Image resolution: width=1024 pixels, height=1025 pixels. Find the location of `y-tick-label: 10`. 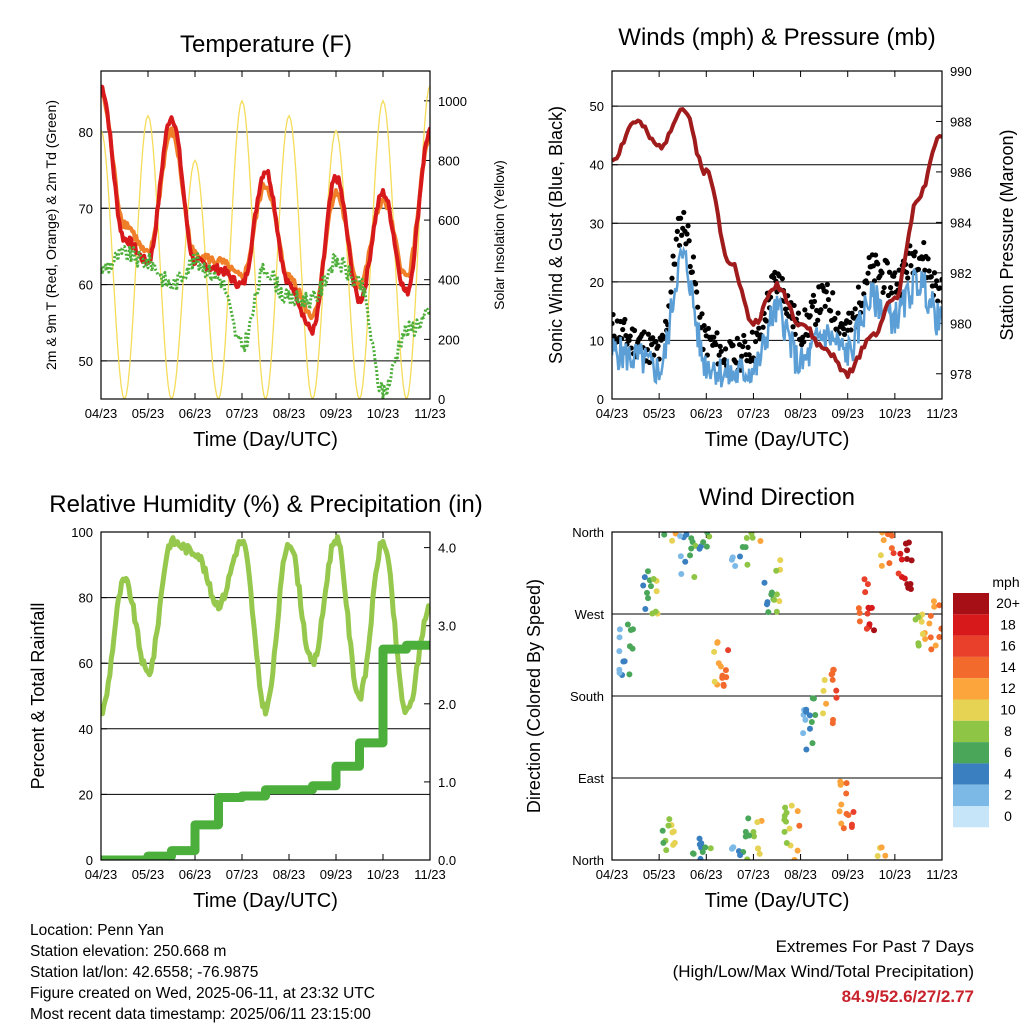

y-tick-label: 10 is located at coordinates (597, 340).